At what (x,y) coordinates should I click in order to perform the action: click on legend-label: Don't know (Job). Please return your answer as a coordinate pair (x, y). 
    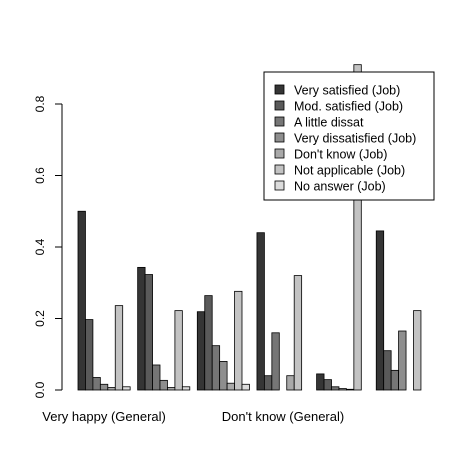
    Looking at the image, I should click on (340, 155).